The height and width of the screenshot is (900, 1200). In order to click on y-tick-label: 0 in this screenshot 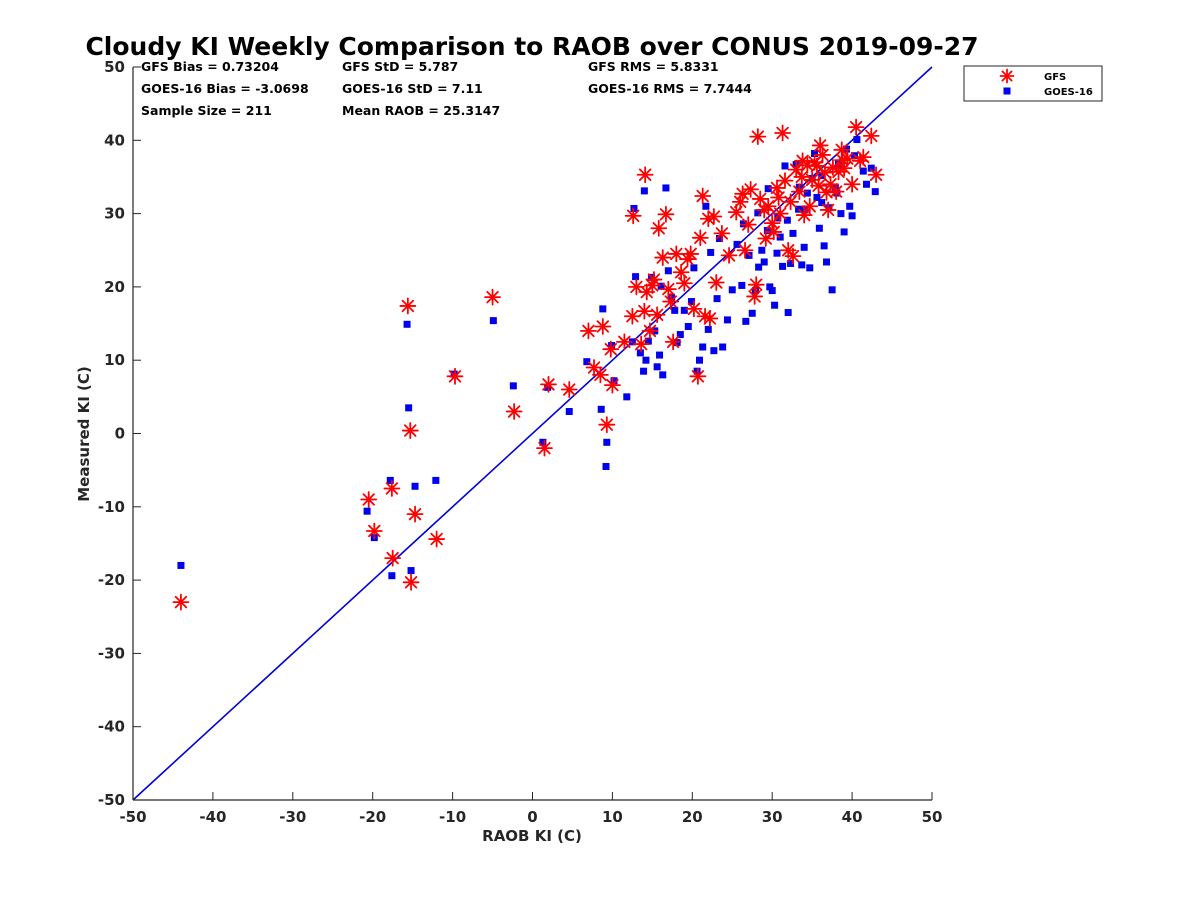, I will do `click(120, 434)`.